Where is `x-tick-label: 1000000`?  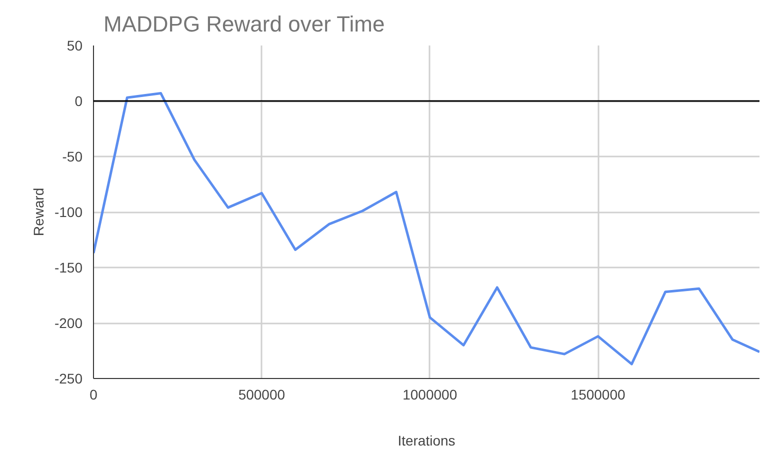 x-tick-label: 1000000 is located at coordinates (430, 394).